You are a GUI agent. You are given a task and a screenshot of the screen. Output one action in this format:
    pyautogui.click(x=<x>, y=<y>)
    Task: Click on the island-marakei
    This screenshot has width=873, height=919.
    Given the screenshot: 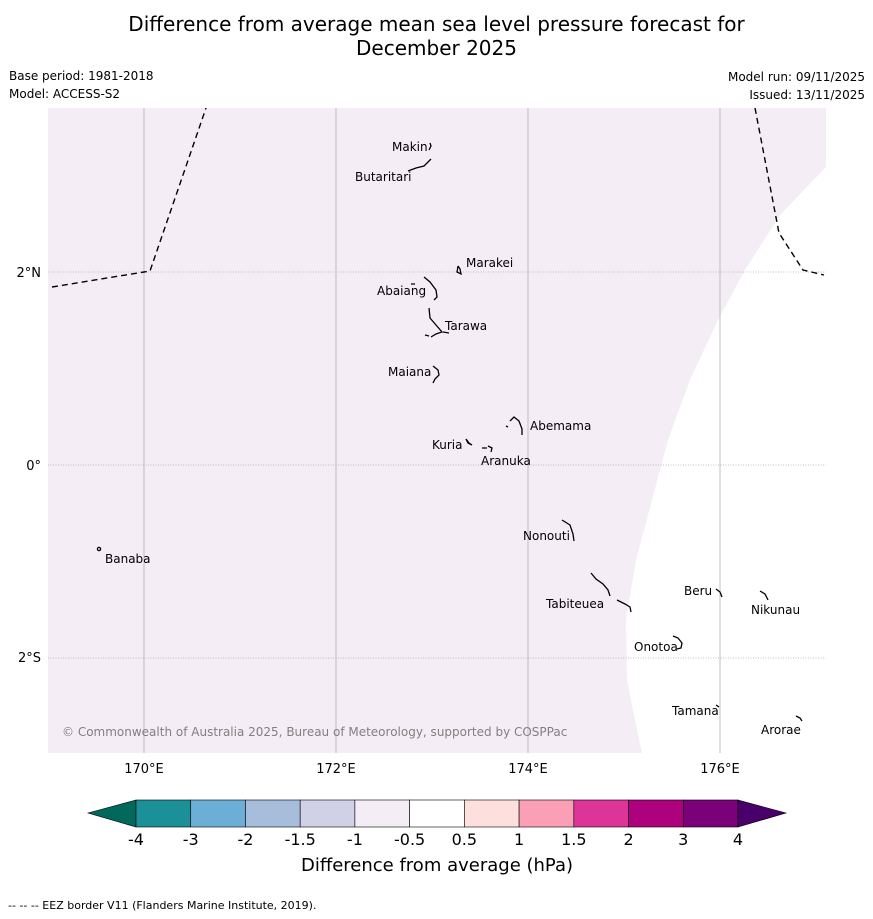 What is the action you would take?
    pyautogui.click(x=459, y=270)
    